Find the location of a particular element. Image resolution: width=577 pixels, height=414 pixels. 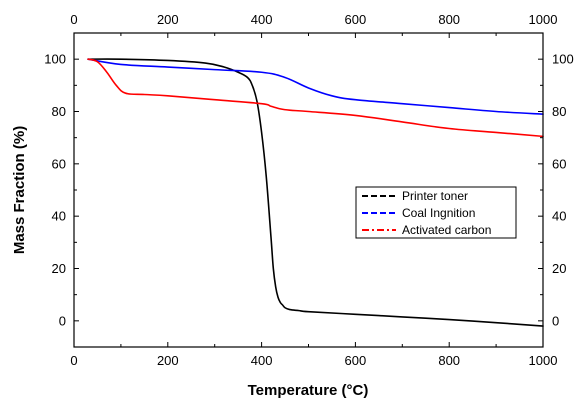

x-tick-label-bottom: 1000 is located at coordinates (543, 360).